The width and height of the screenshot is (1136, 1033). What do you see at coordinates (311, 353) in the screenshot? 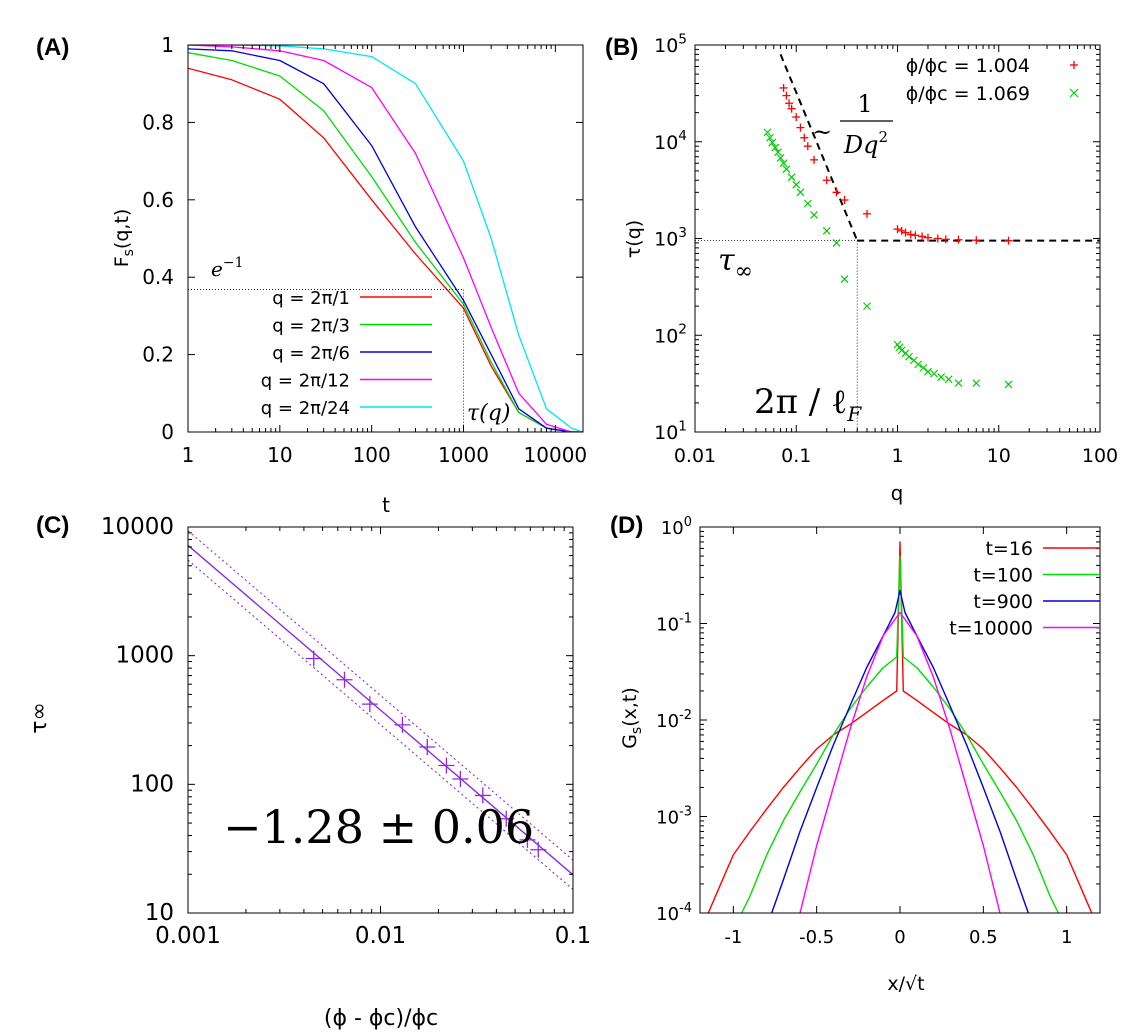
I see `legend-label: q = 2π/6` at bounding box center [311, 353].